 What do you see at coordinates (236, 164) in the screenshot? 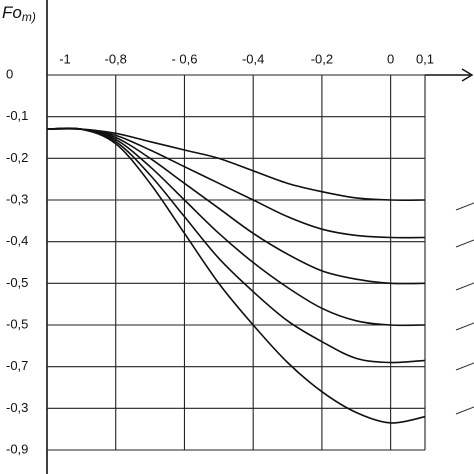
I see `curve` at bounding box center [236, 164].